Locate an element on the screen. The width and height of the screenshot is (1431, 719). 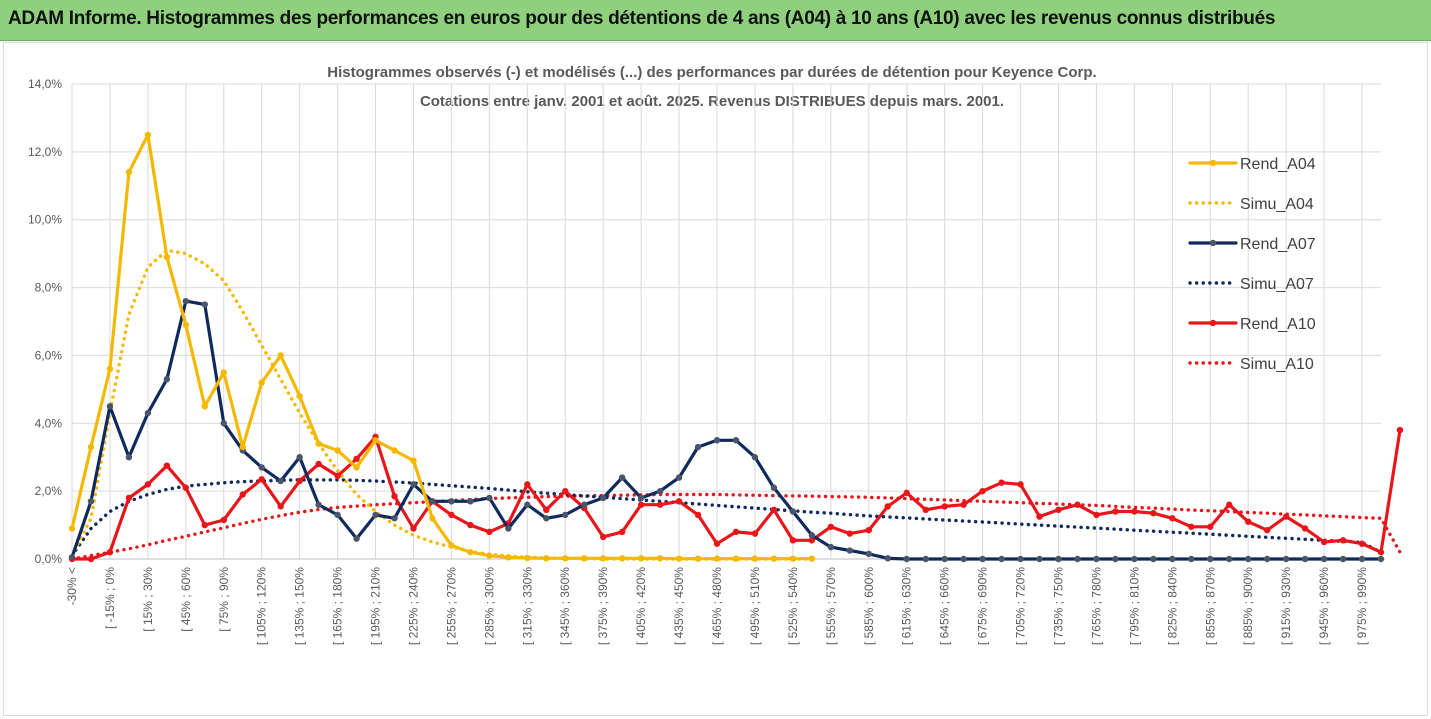
legend-label: Rend_A07 is located at coordinates (1278, 244).